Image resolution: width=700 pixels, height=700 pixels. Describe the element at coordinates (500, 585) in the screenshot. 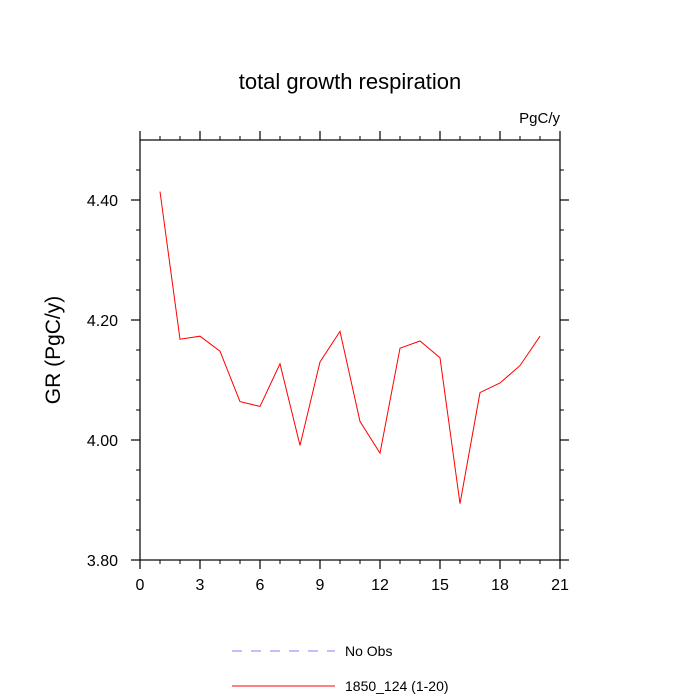

I see `x-tick-label: 18` at that location.